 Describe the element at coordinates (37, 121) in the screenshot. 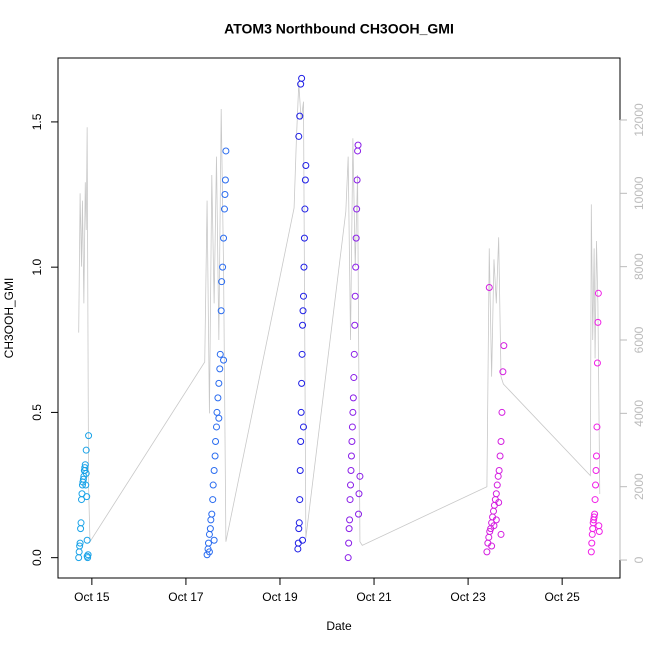

I see `y-tick-label: 1.5` at that location.